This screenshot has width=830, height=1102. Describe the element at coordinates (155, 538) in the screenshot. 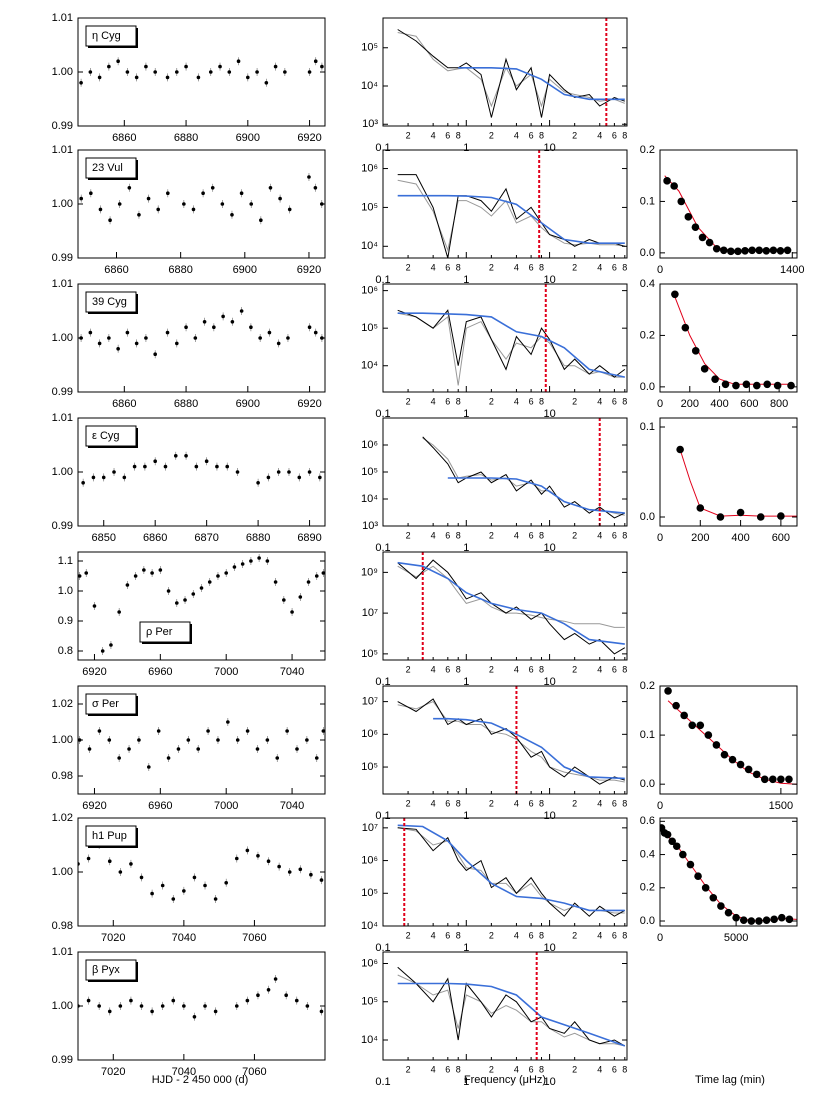

I see `x-tick-label: 6860` at that location.